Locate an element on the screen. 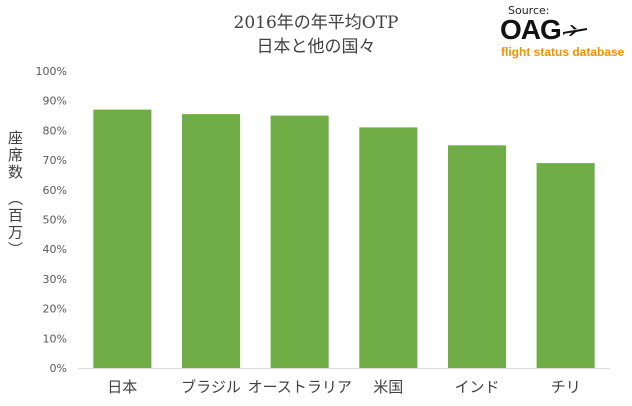 This screenshot has height=406, width=632. y-tick-label: 20% is located at coordinates (55, 309).